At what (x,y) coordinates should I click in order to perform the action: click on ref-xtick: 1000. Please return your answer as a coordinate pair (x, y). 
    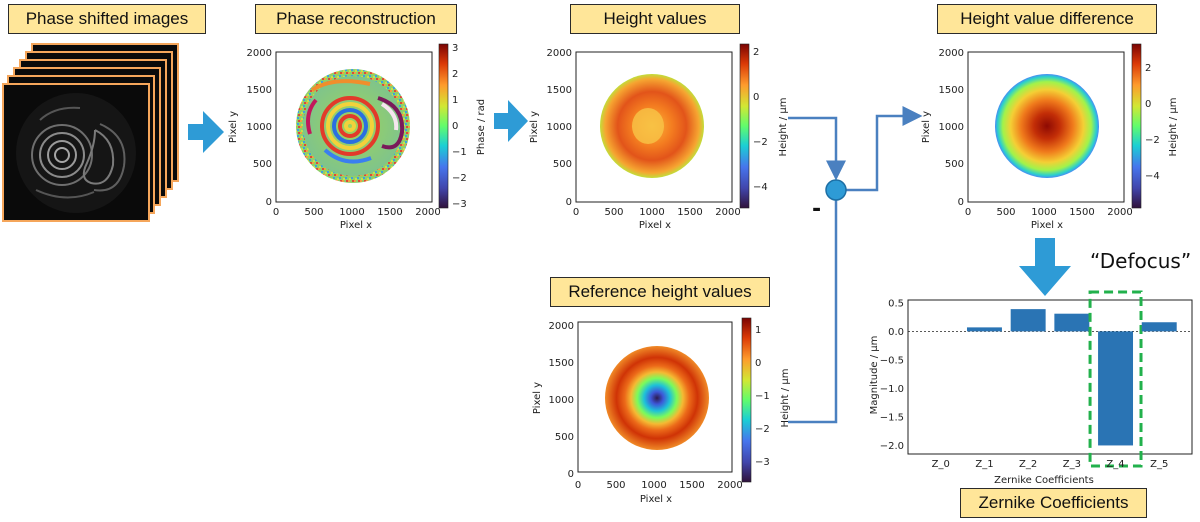
    Looking at the image, I should click on (653, 485).